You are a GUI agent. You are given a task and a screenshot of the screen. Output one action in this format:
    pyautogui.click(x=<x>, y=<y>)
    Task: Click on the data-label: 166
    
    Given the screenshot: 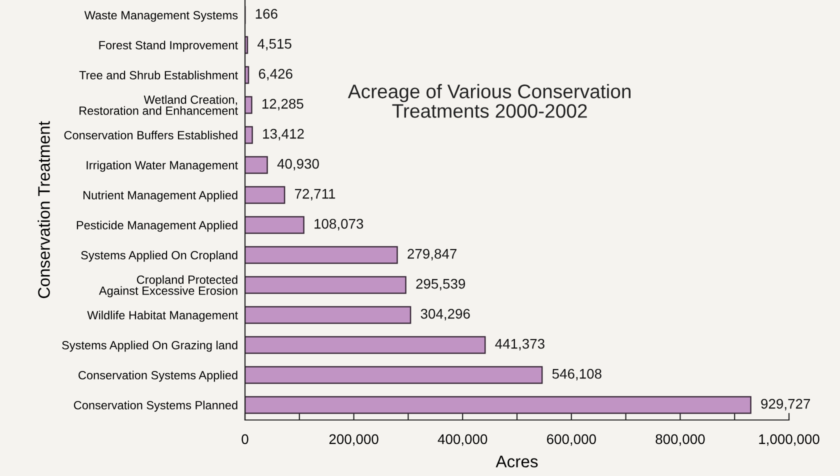 What is the action you would take?
    pyautogui.click(x=267, y=13)
    